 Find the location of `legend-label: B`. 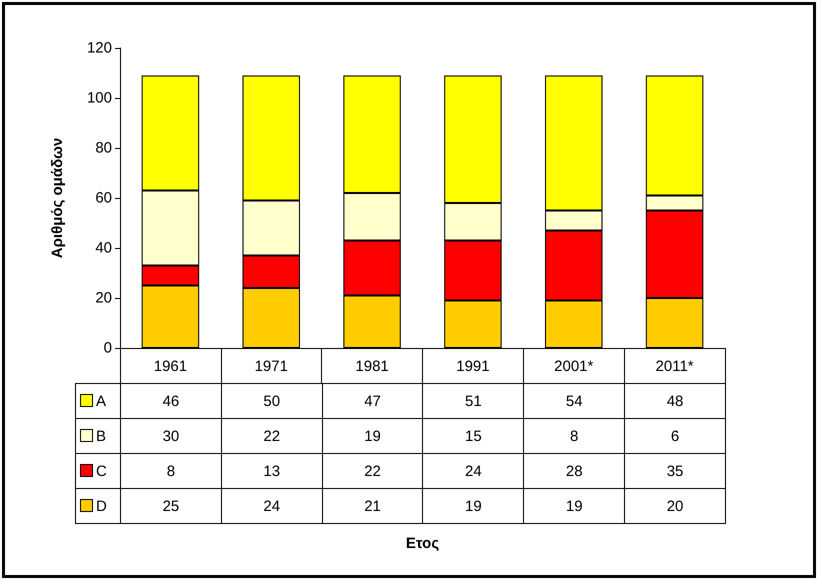

legend-label: B is located at coordinates (98, 436).